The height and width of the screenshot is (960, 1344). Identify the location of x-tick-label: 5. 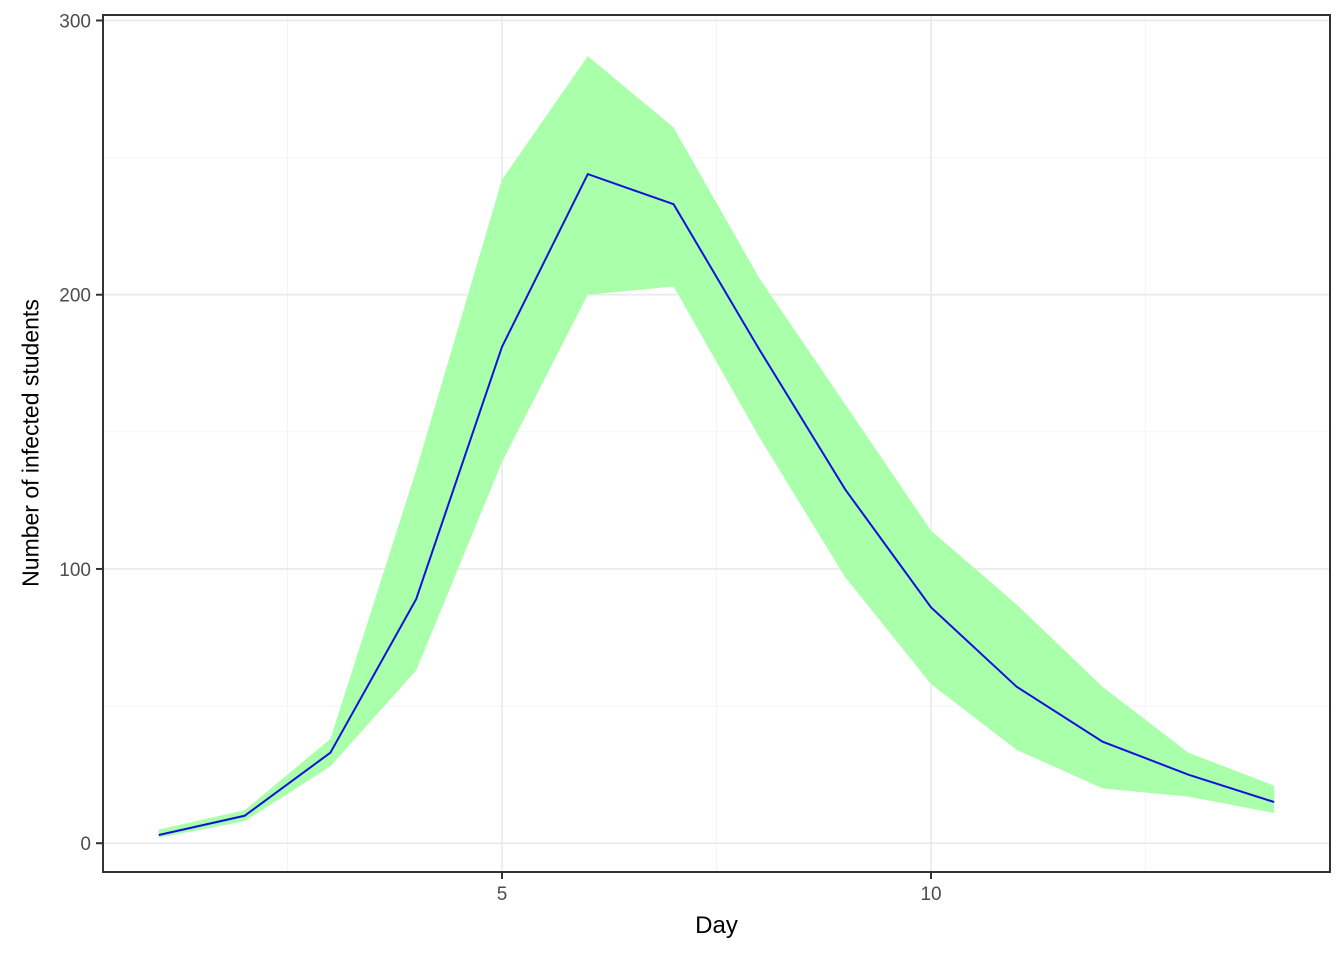
(502, 894).